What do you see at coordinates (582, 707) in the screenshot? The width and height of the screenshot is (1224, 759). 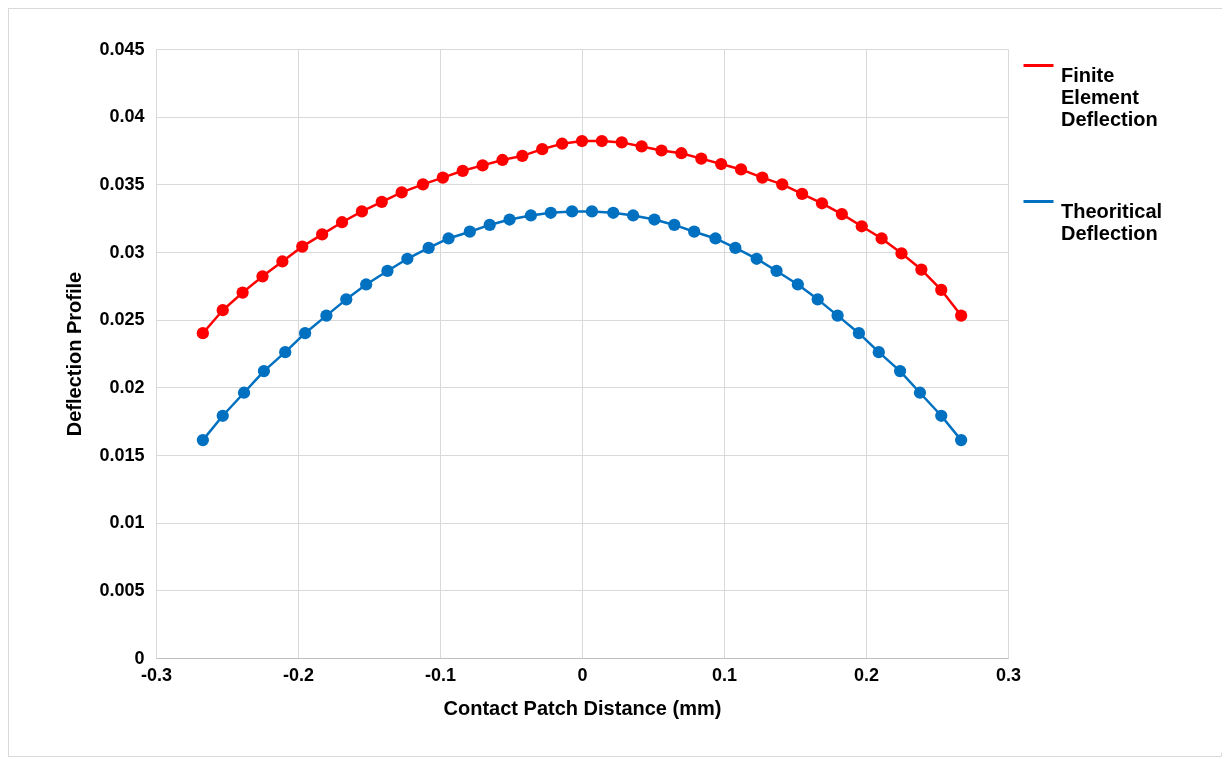 I see `x-axis-title: Contact Patch Distance (mm)` at bounding box center [582, 707].